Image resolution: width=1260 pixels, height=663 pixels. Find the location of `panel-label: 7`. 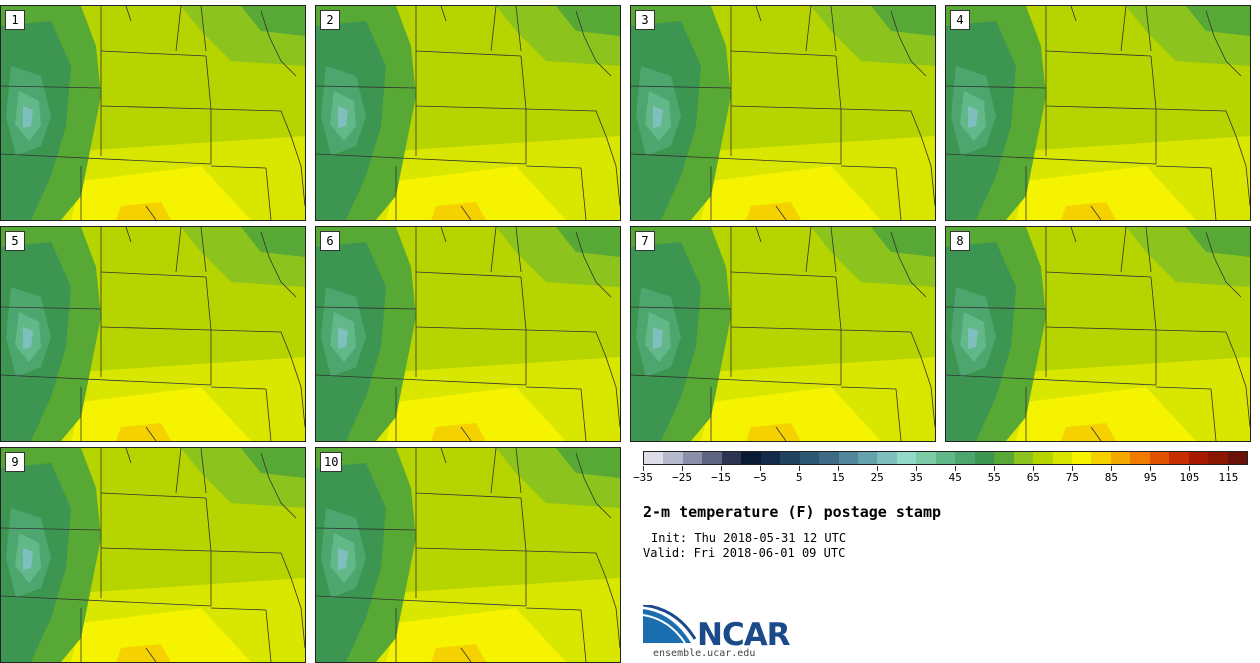

panel-label: 7 is located at coordinates (645, 241).